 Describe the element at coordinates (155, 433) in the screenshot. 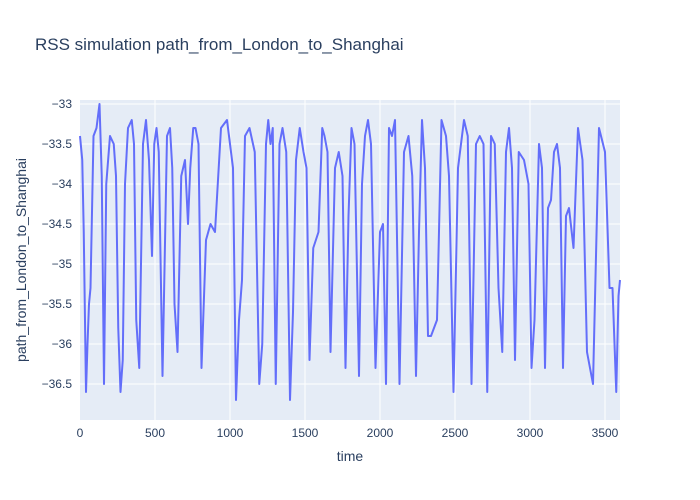

I see `x-tick-label: 500` at that location.